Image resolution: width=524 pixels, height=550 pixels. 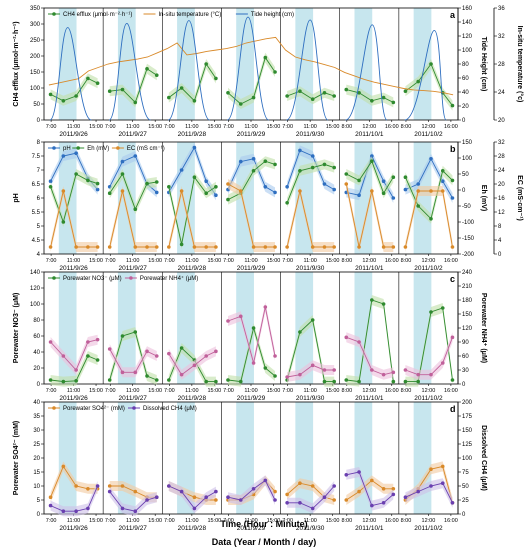 I want to click on legend-marker, so click(x=54, y=408).